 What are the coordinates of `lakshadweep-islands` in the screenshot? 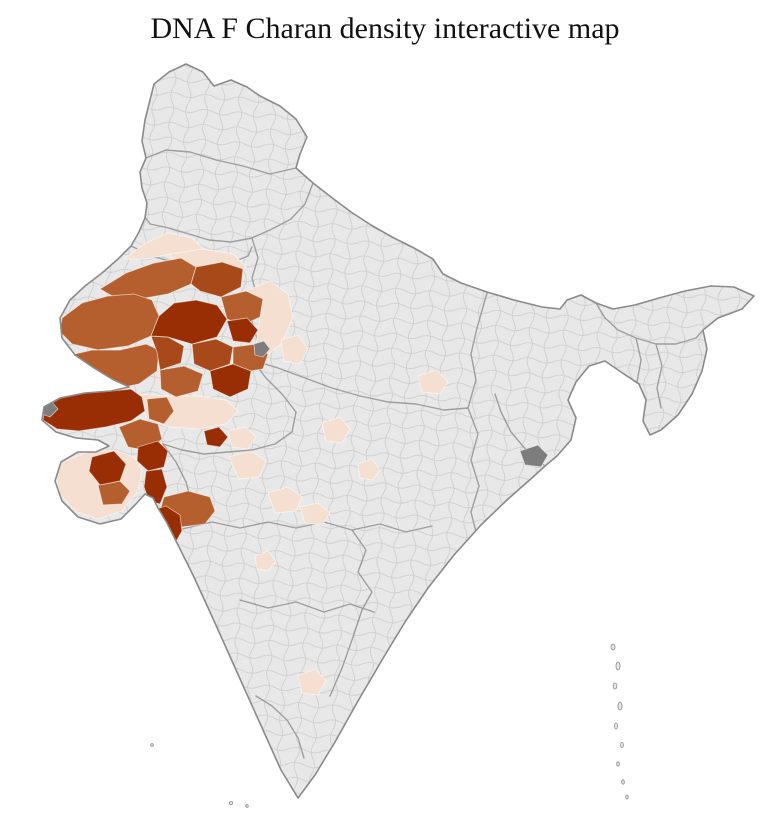 It's located at (199, 775).